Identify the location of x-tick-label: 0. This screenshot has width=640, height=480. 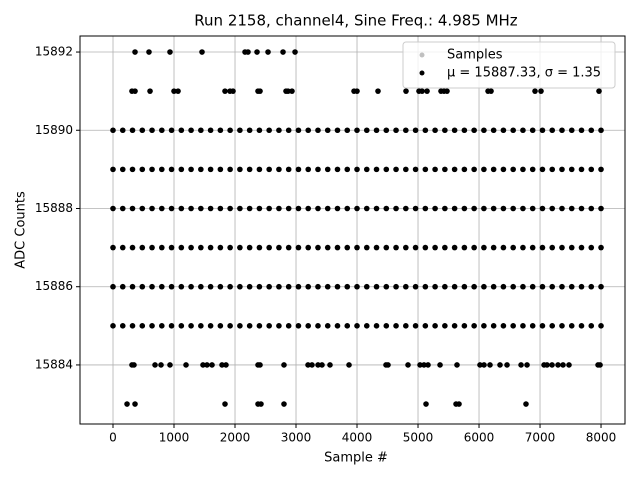
(113, 438).